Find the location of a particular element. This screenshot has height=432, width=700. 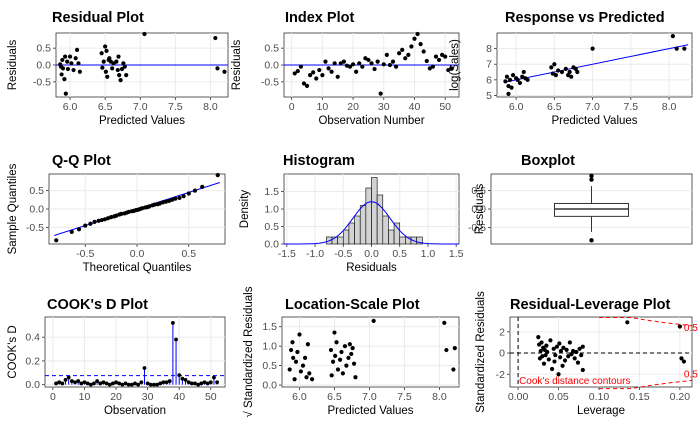

chart-title: COOK's D Plot is located at coordinates (97, 305).